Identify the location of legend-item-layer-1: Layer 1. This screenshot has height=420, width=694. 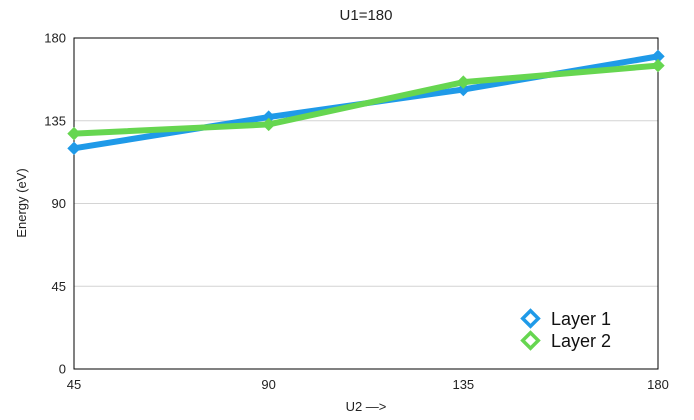
(565, 318).